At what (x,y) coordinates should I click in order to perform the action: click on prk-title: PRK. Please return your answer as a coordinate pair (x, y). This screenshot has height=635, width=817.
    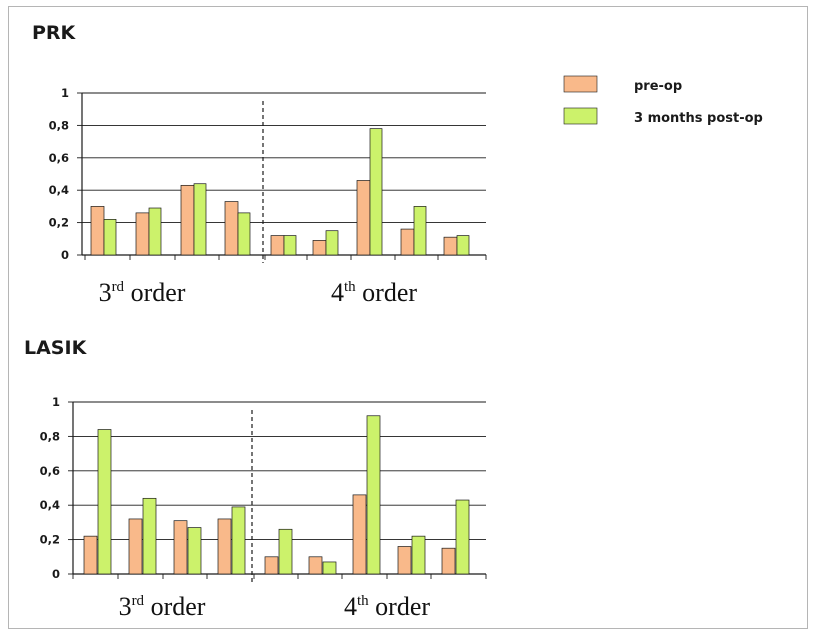
    Looking at the image, I should click on (54, 33).